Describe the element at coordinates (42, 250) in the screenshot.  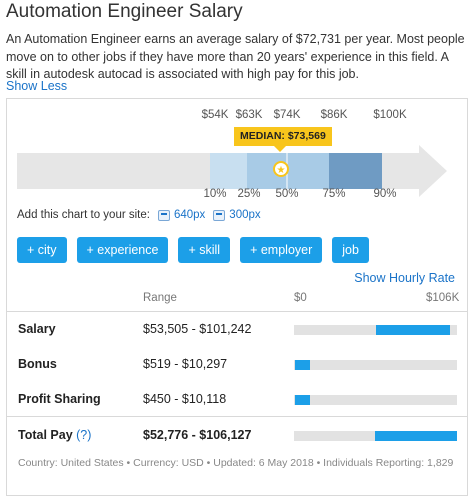
I see `add-city-button: + city` at that location.